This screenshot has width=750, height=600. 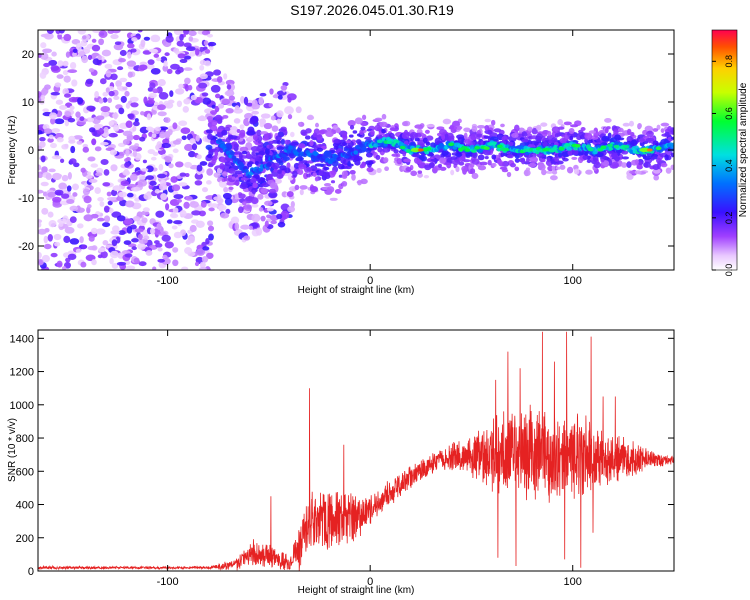 I want to click on y-tick-label: 1200, so click(x=22, y=373).